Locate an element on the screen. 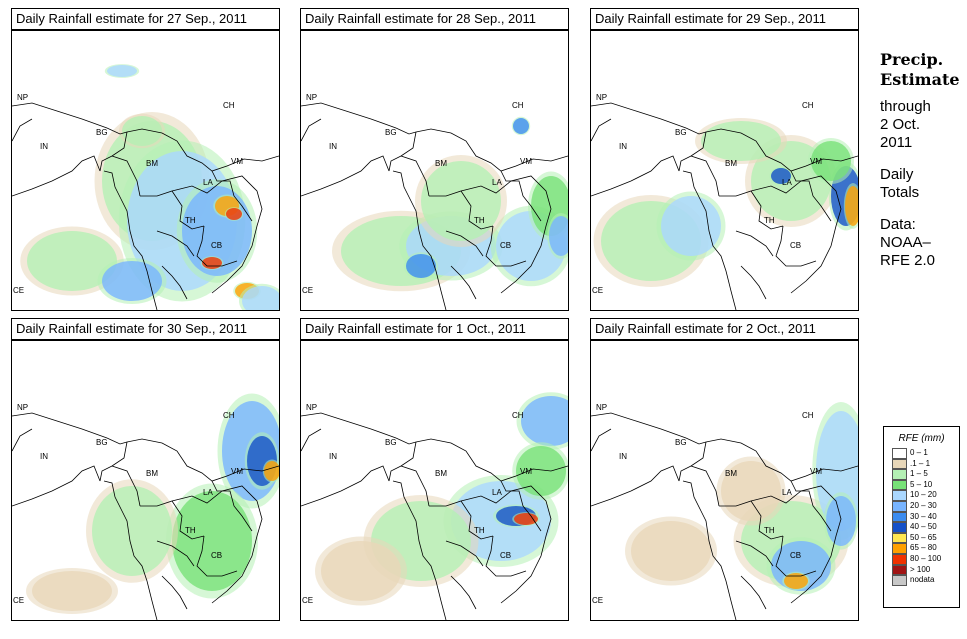 The image size is (967, 639). legend-label: 0 – 1 is located at coordinates (919, 452).